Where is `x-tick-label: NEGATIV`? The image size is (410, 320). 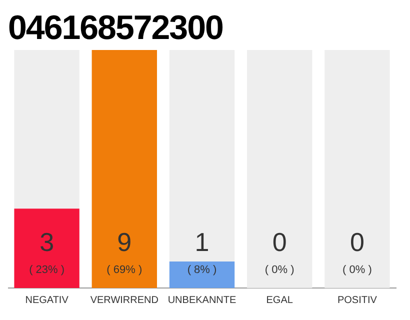
x-tick-label: NEGATIV is located at coordinates (47, 300).